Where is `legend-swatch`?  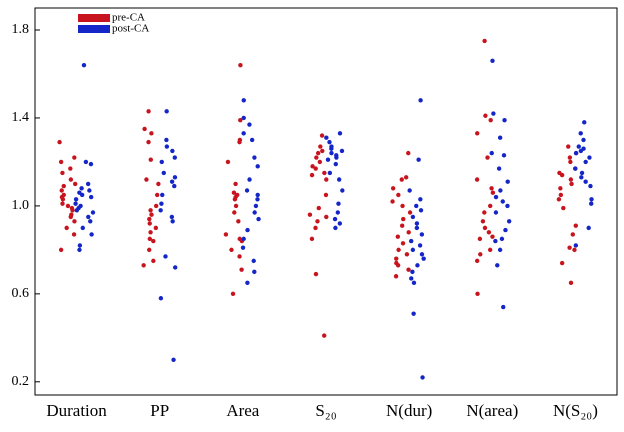 legend-swatch is located at coordinates (94, 18).